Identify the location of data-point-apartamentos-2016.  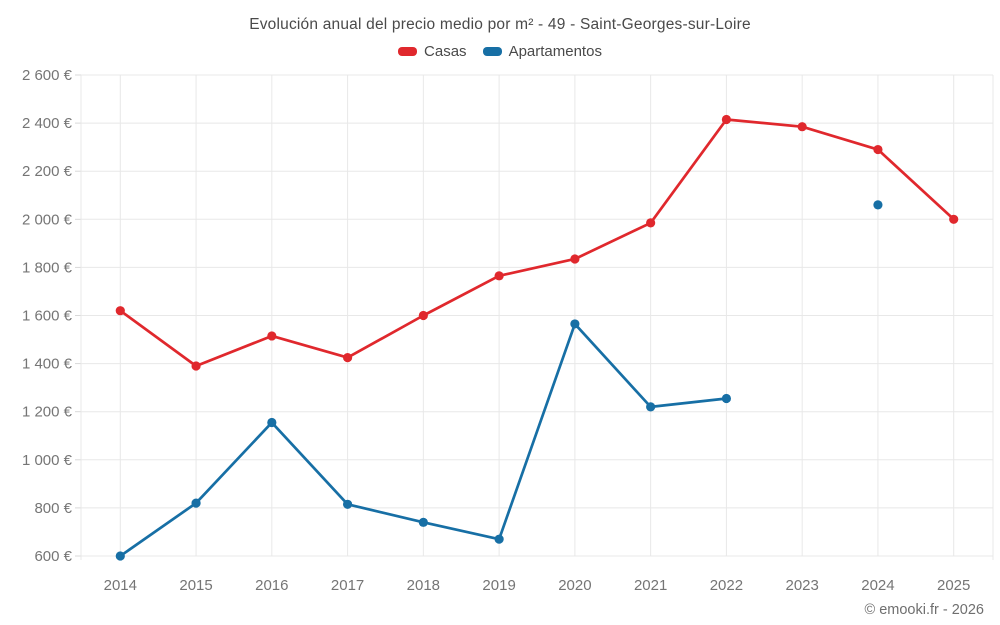
(272, 422).